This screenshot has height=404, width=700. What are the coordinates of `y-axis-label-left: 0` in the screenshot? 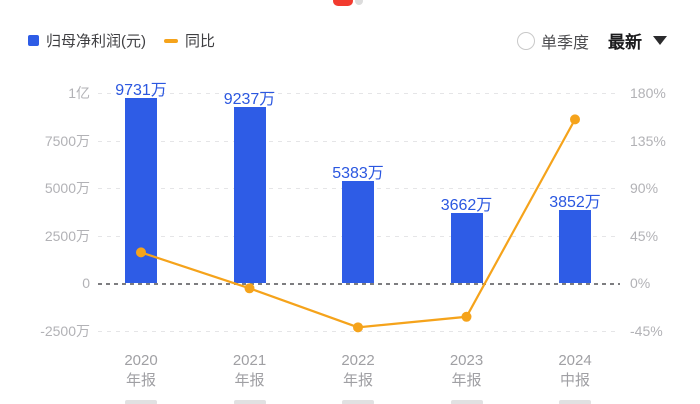 It's located at (86, 283).